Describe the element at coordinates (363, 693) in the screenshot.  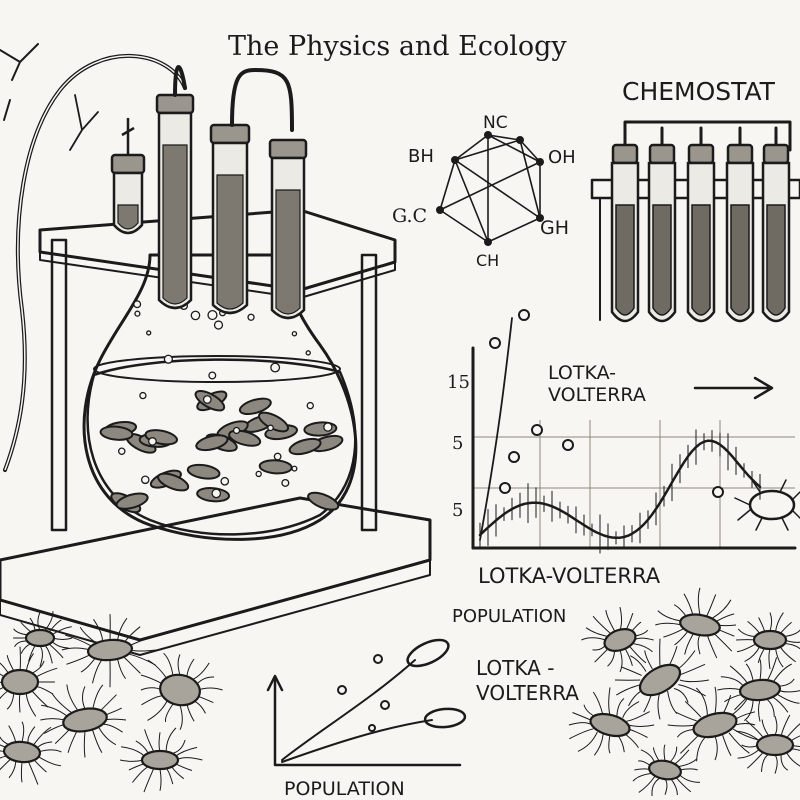
I see `lower-graph-dots` at that location.